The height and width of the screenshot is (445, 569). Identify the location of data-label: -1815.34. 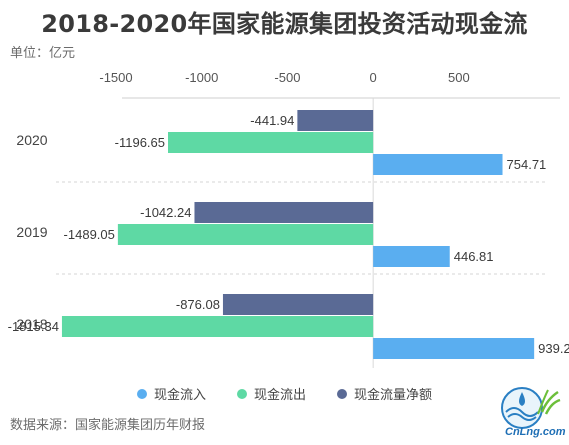
(33, 326).